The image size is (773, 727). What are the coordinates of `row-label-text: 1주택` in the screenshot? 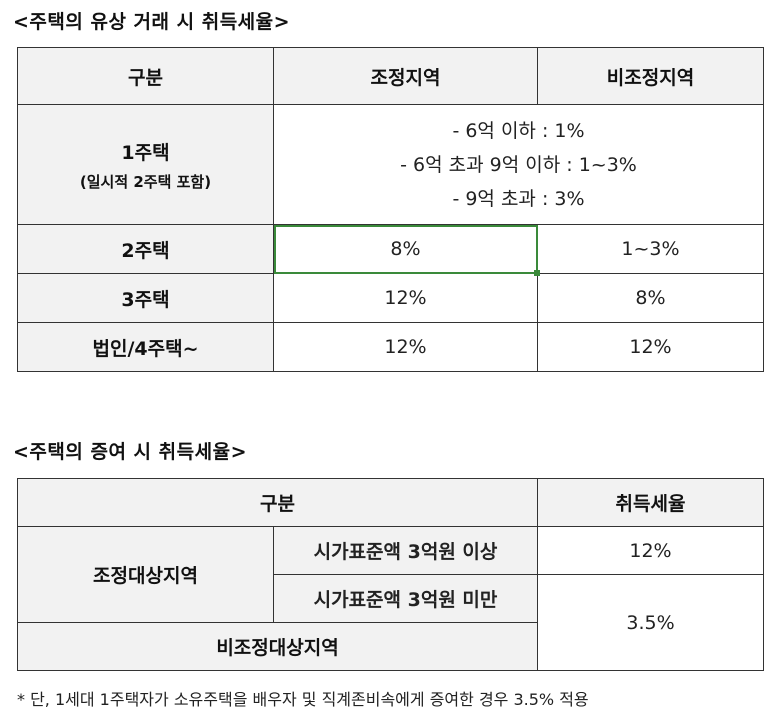 It's located at (145, 152).